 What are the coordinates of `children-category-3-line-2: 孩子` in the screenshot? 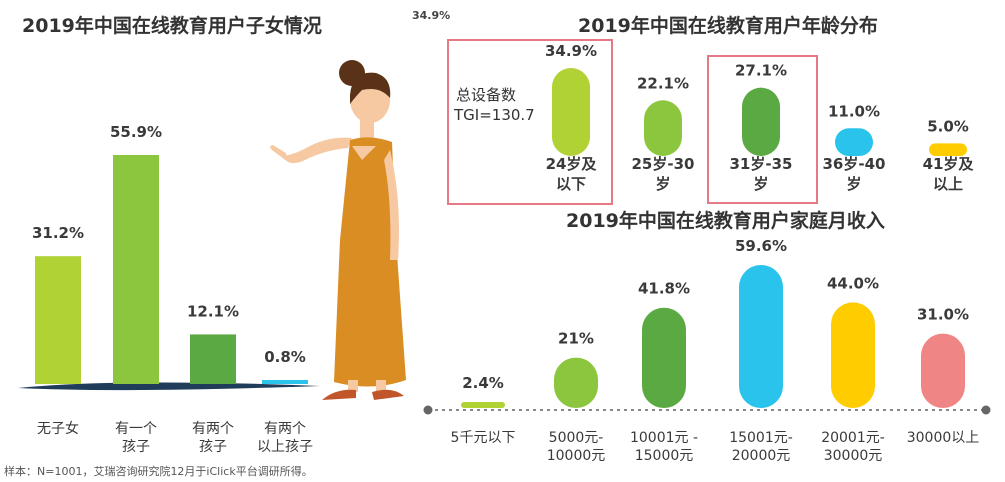 It's located at (213, 447).